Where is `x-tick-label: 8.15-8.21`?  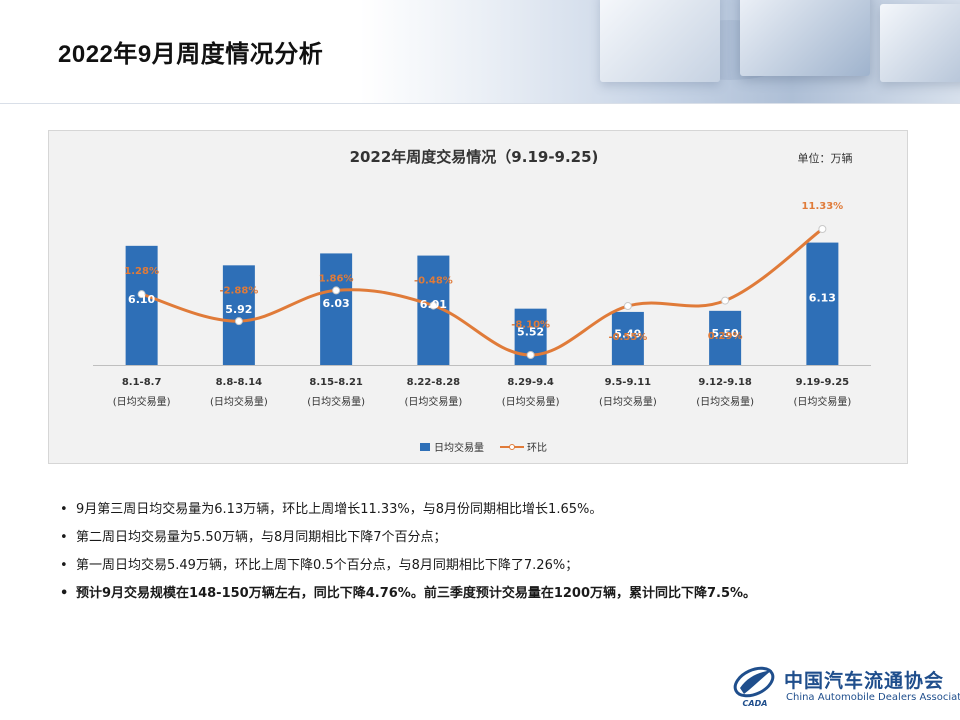
x-tick-label: 8.15-8.21 is located at coordinates (336, 382).